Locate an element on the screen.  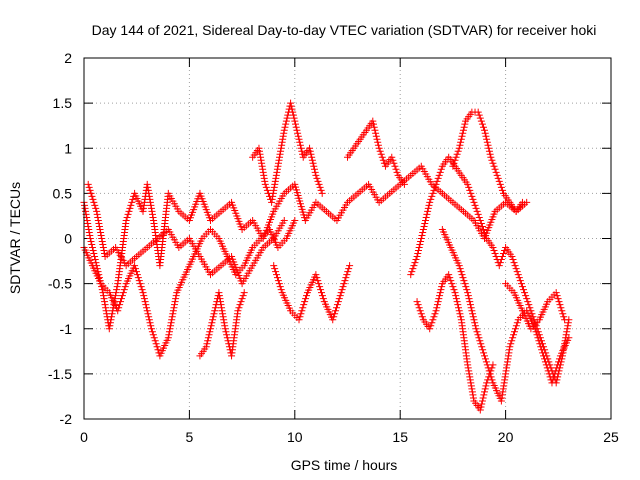
y-tick-label: -1.5 is located at coordinates (60, 374).